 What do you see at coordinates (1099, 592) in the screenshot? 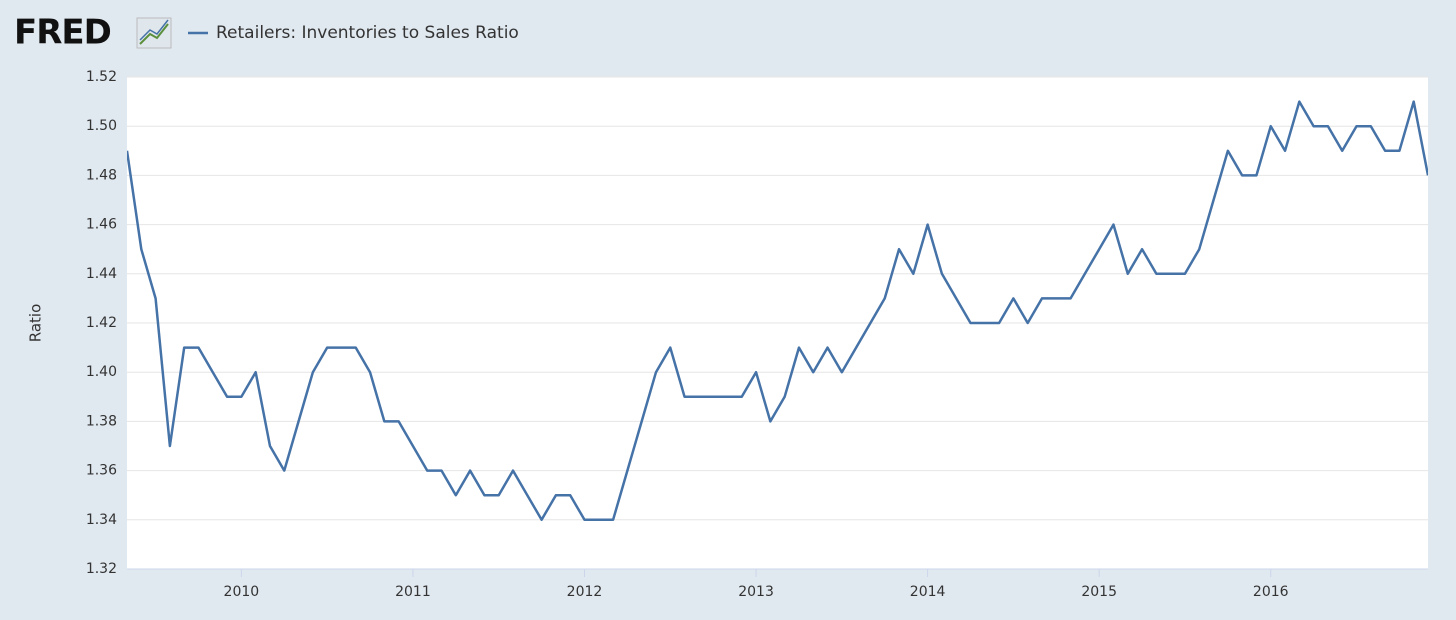
I see `x-tick-label: 2015` at bounding box center [1099, 592].